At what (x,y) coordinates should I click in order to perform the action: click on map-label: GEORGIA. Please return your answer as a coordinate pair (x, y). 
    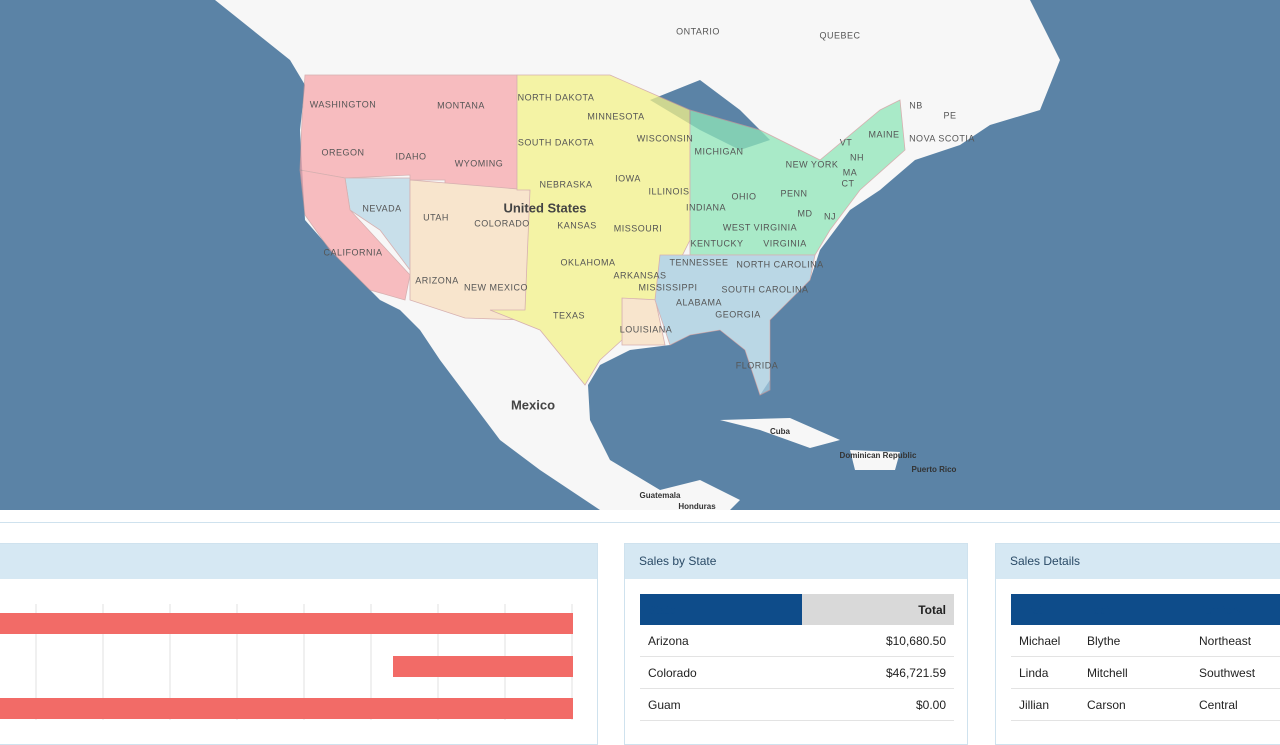
    Looking at the image, I should click on (738, 314).